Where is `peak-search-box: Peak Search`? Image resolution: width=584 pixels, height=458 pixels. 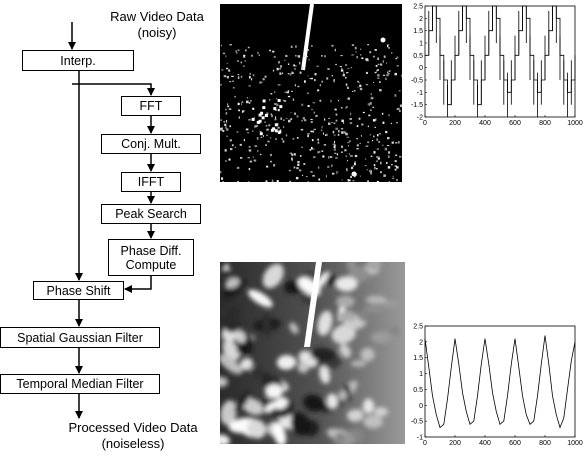 peak-search-box: Peak Search is located at coordinates (151, 214).